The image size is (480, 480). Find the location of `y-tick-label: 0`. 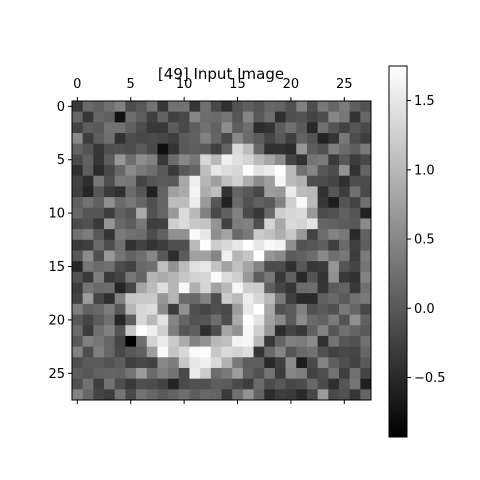

y-tick-label: 0 is located at coordinates (61, 107).